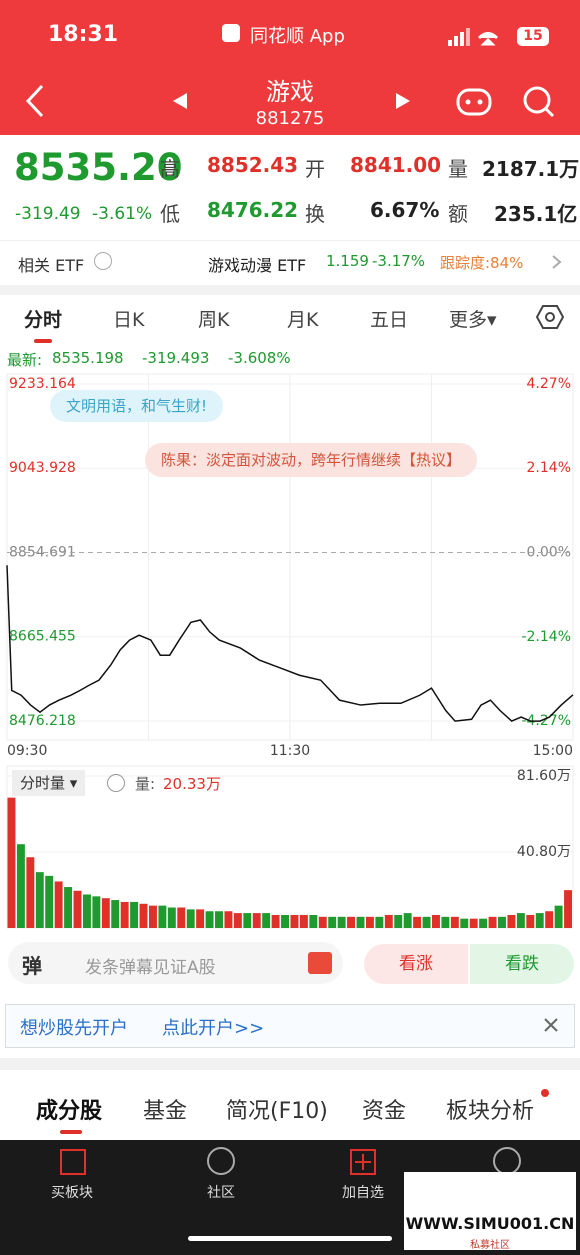  I want to click on settings-icon, so click(550, 317).